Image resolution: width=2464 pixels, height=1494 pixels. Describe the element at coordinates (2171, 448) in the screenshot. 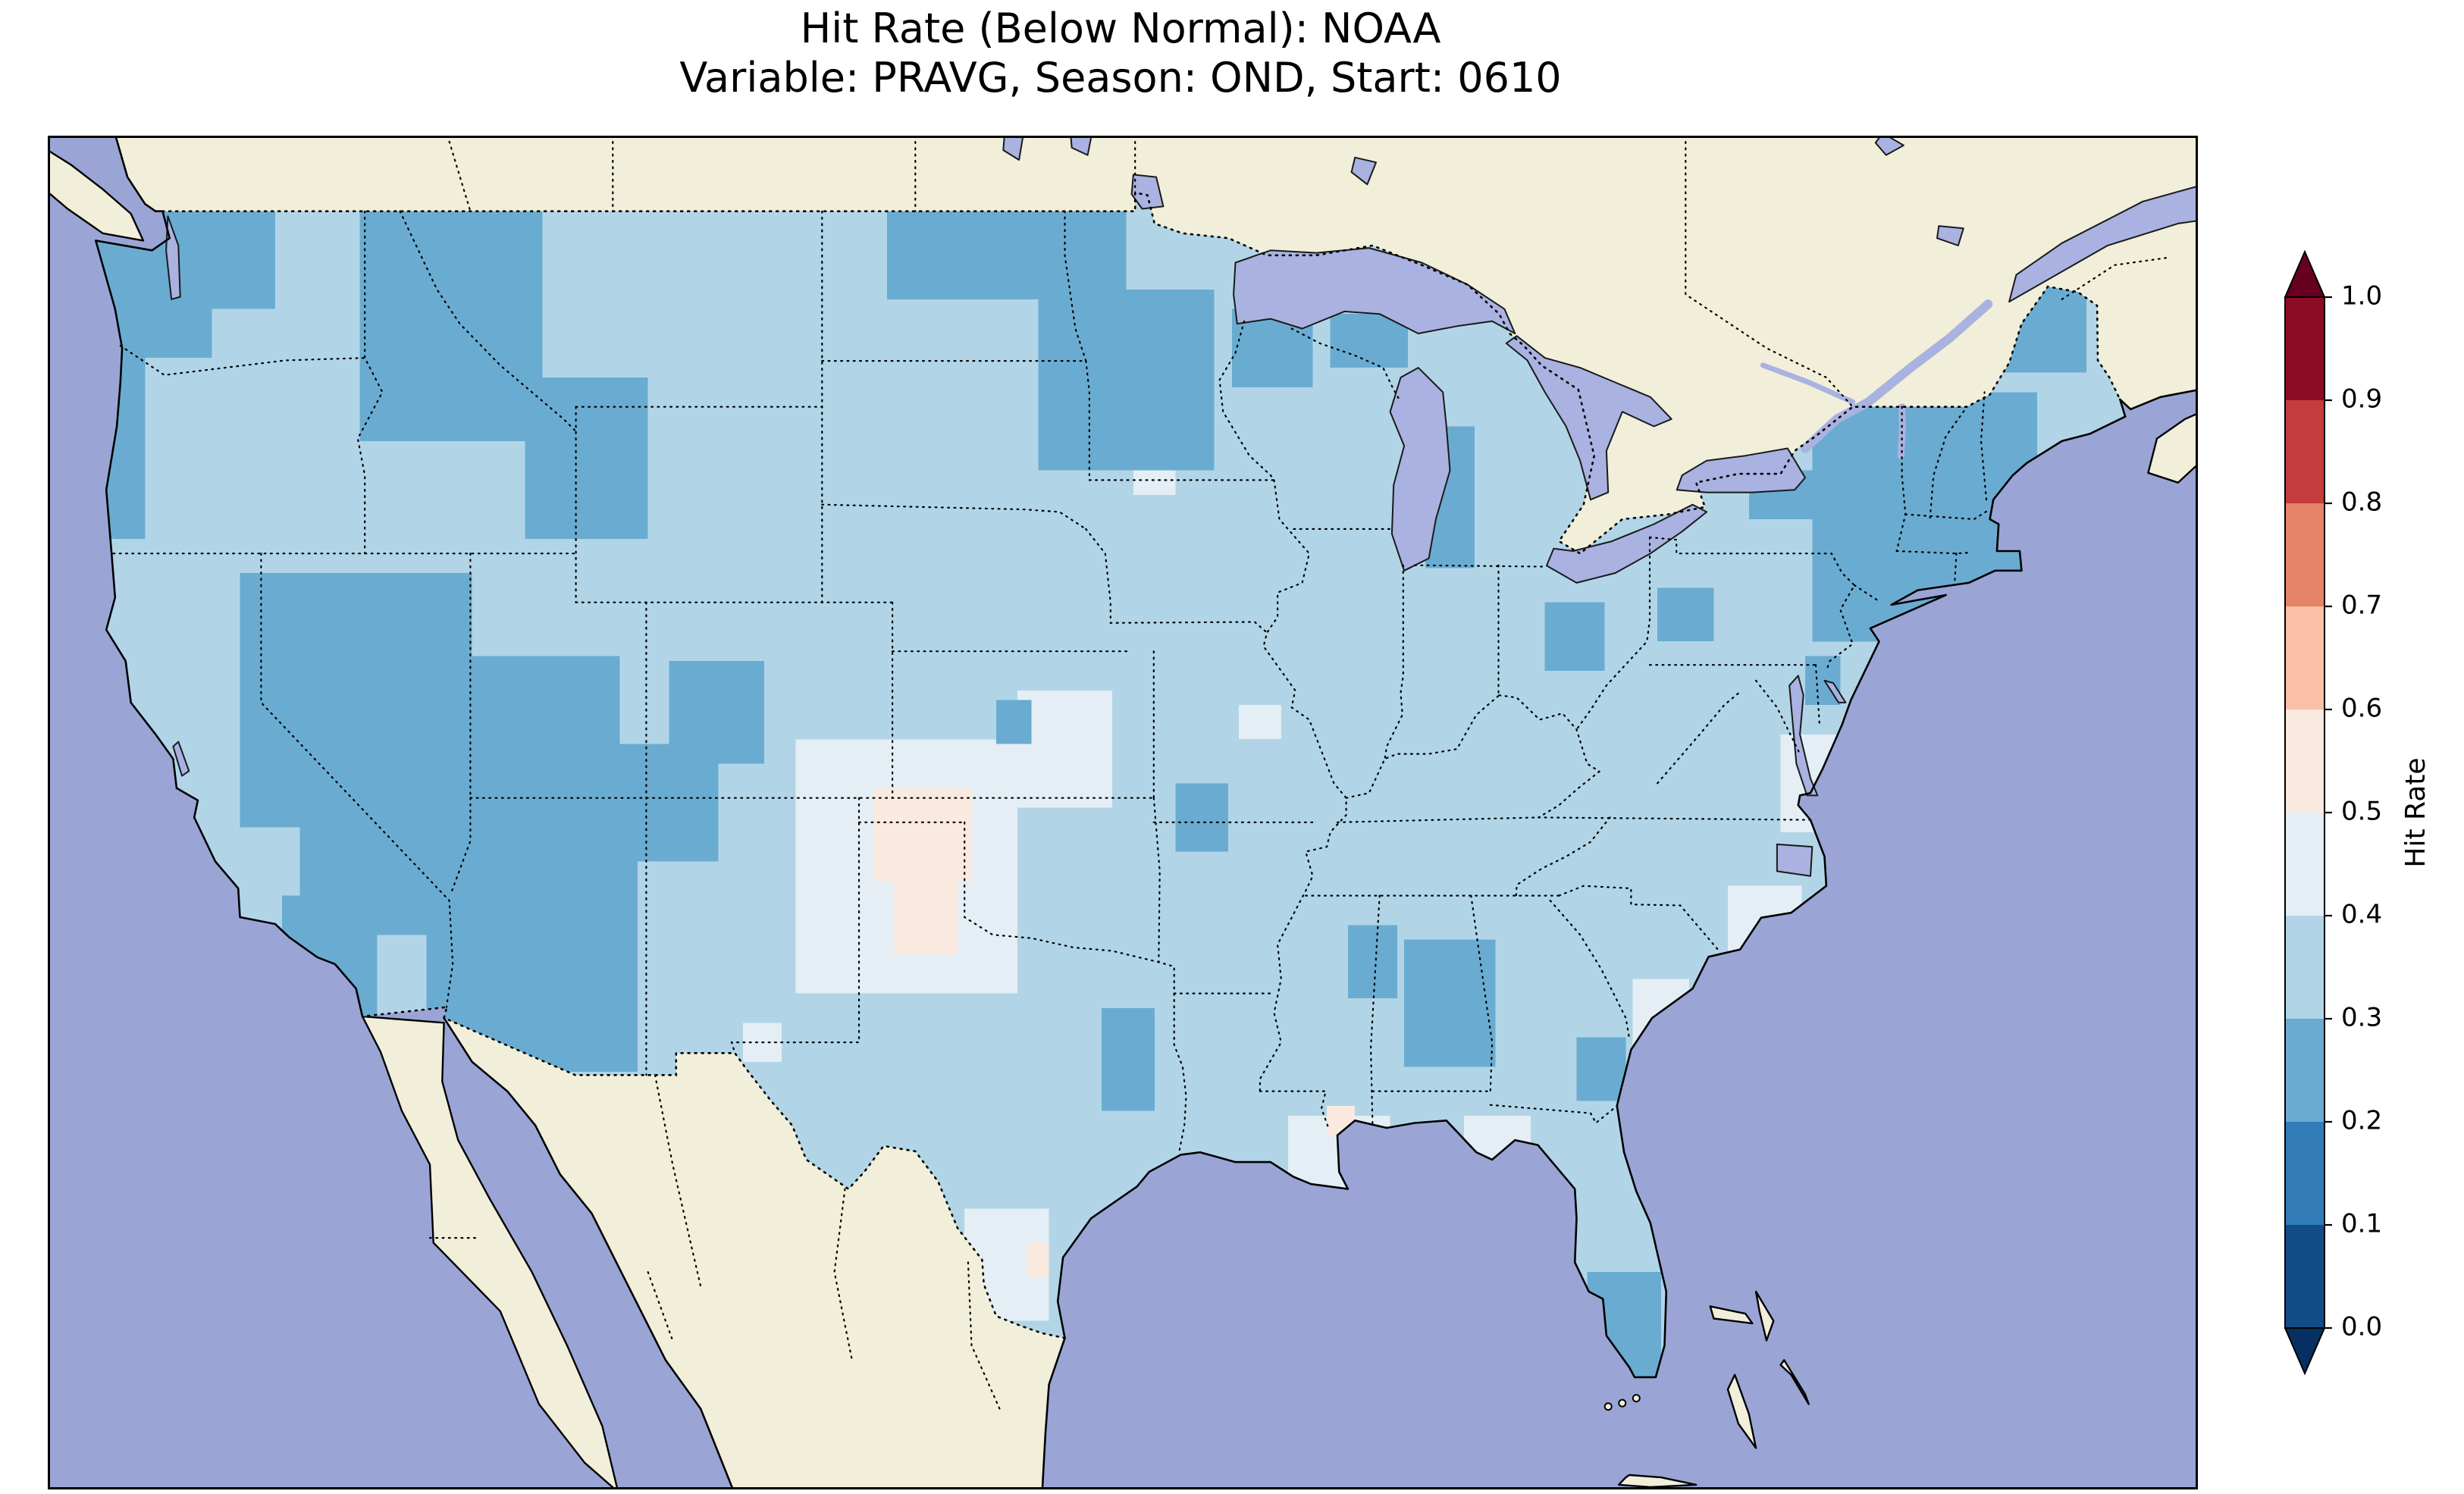

I see `nova-scotia` at that location.